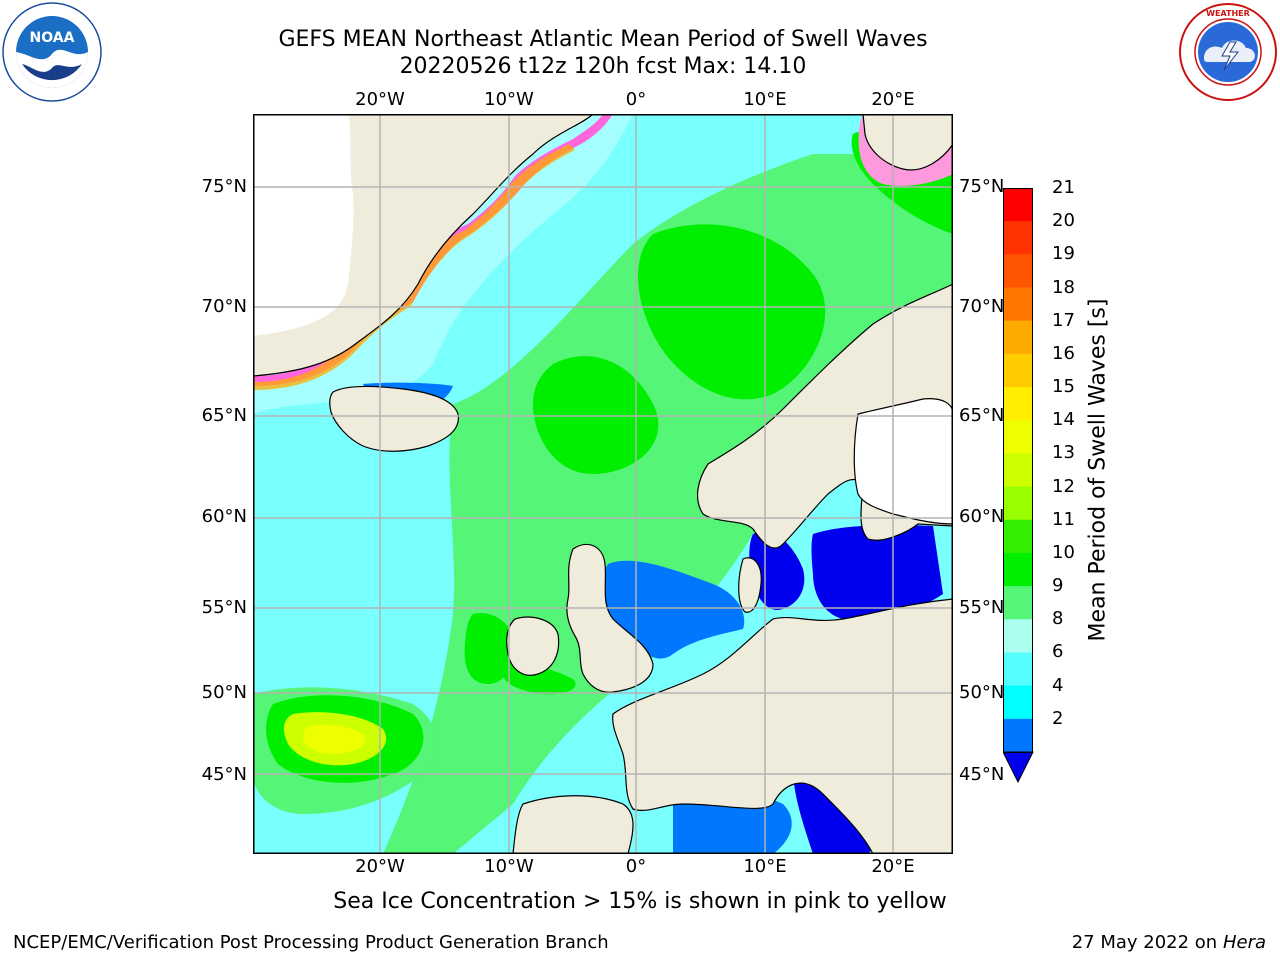 The height and width of the screenshot is (960, 1280). I want to click on colorbar-tick-label: 13, so click(1063, 453).